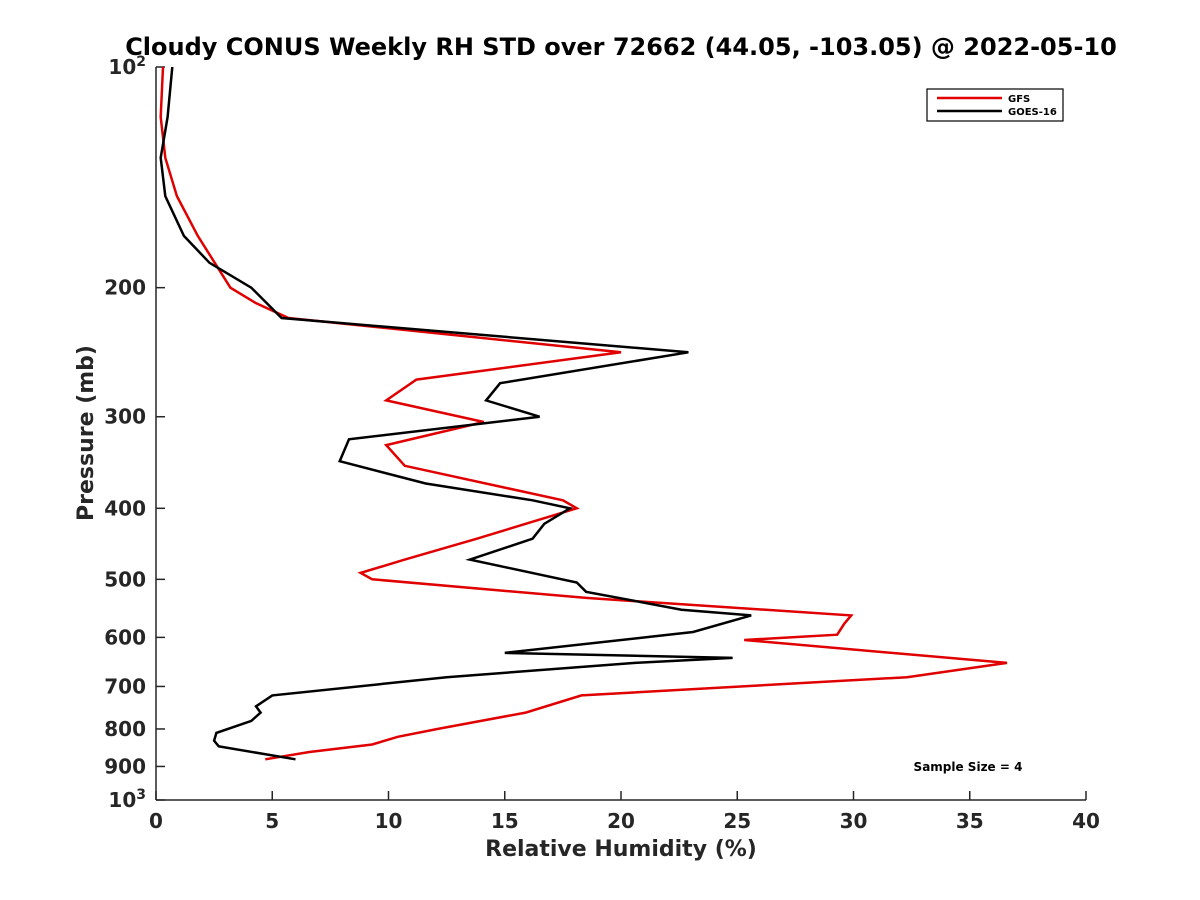 The image size is (1200, 900). What do you see at coordinates (1019, 99) in the screenshot?
I see `legend-label-gfs: GFS` at bounding box center [1019, 99].